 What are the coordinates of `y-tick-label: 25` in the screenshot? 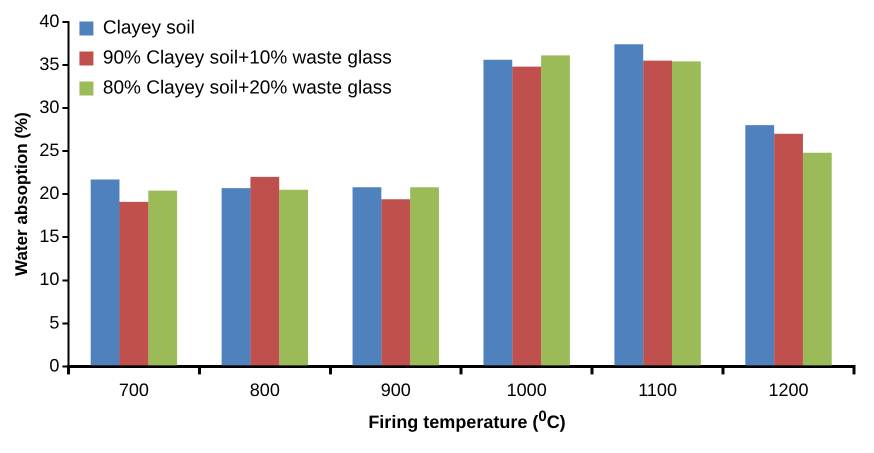 It's located at (49, 150).